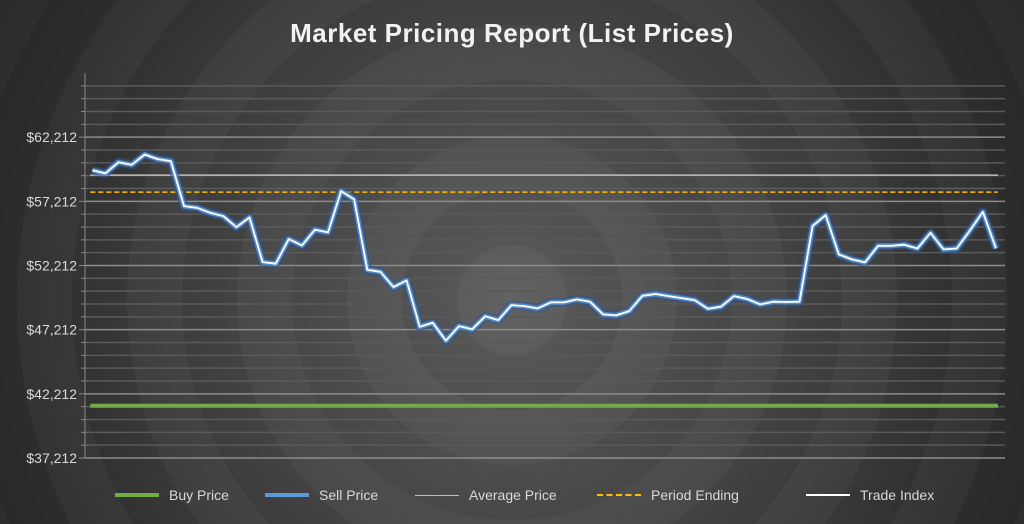 The width and height of the screenshot is (1024, 524). What do you see at coordinates (349, 495) in the screenshot?
I see `legend-label: Sell Price` at bounding box center [349, 495].